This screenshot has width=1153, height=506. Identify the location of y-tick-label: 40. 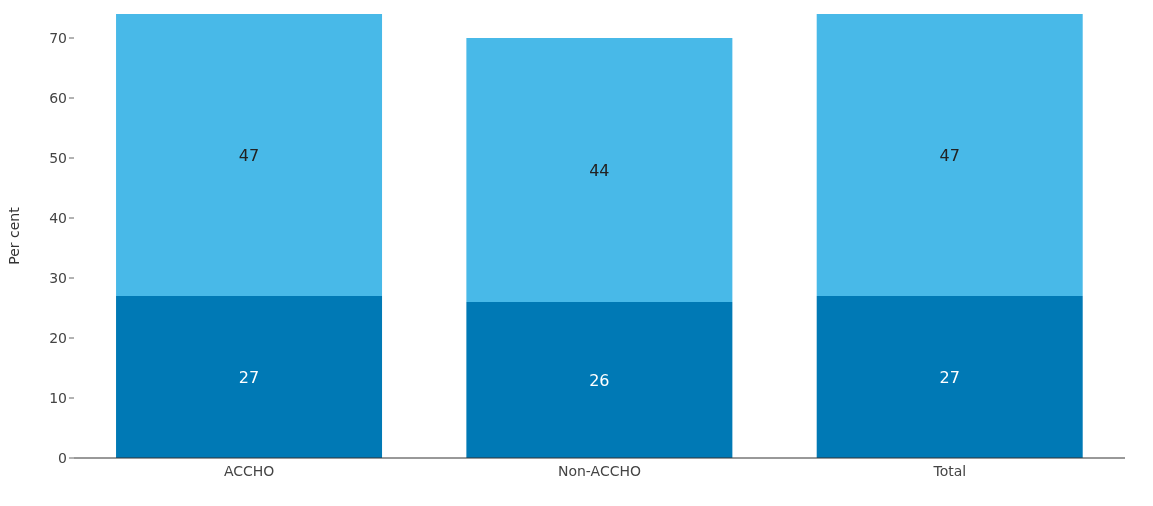
(58, 217).